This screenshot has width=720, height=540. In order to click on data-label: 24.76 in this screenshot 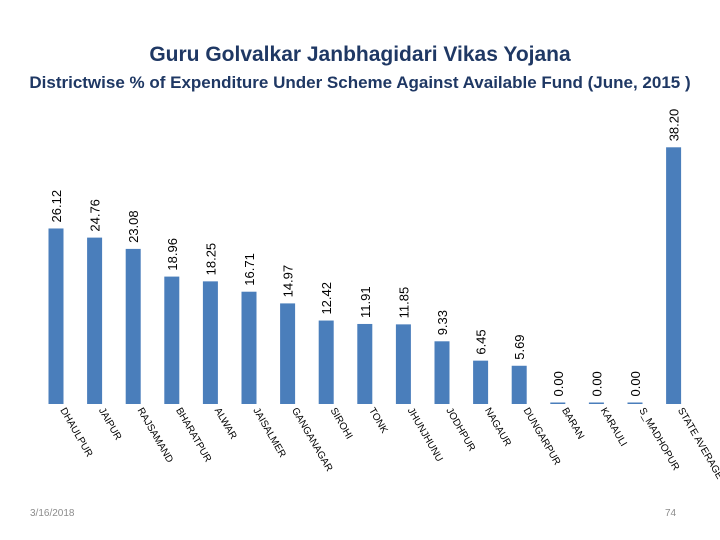, I will do `click(95, 215)`.